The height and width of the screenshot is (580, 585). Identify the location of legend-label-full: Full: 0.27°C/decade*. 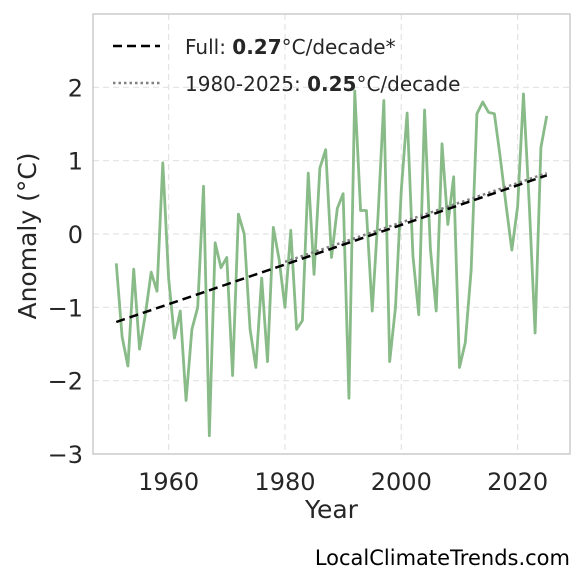
(290, 47).